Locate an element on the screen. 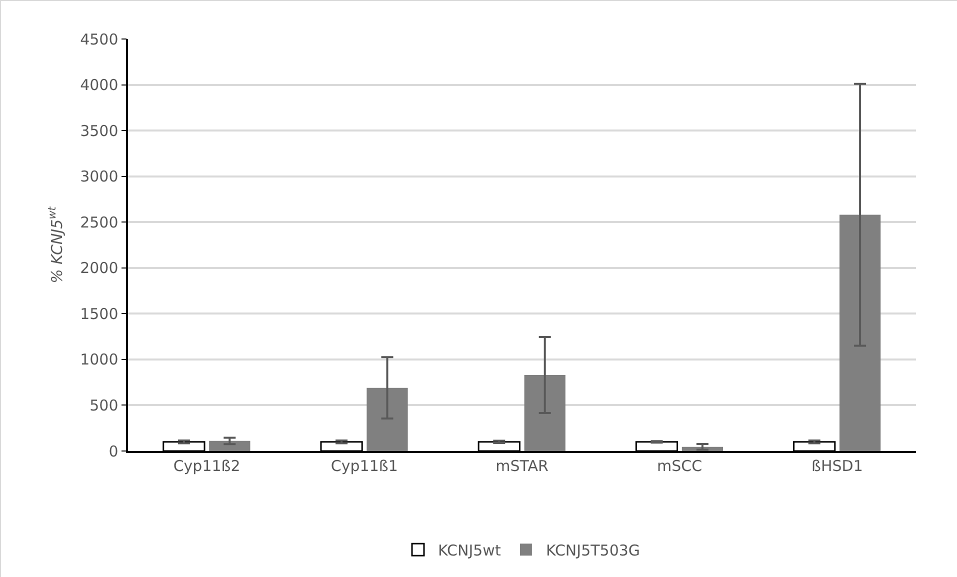 Image resolution: width=957 pixels, height=577 pixels. y-tick-label: 4500 is located at coordinates (99, 39).